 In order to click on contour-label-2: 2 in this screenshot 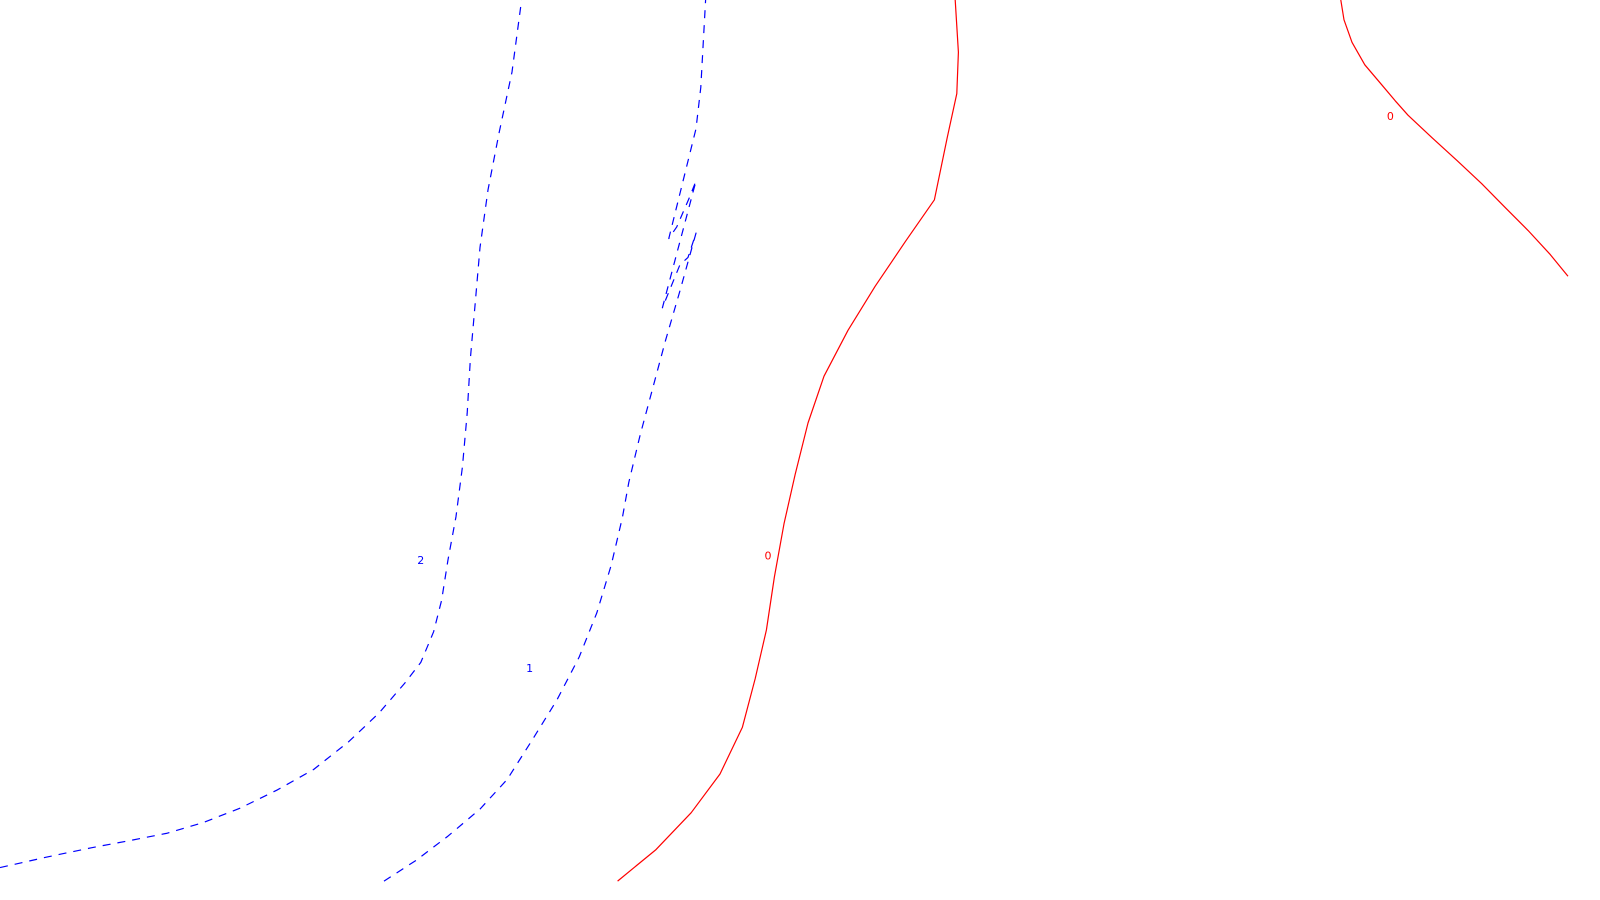, I will do `click(420, 560)`.